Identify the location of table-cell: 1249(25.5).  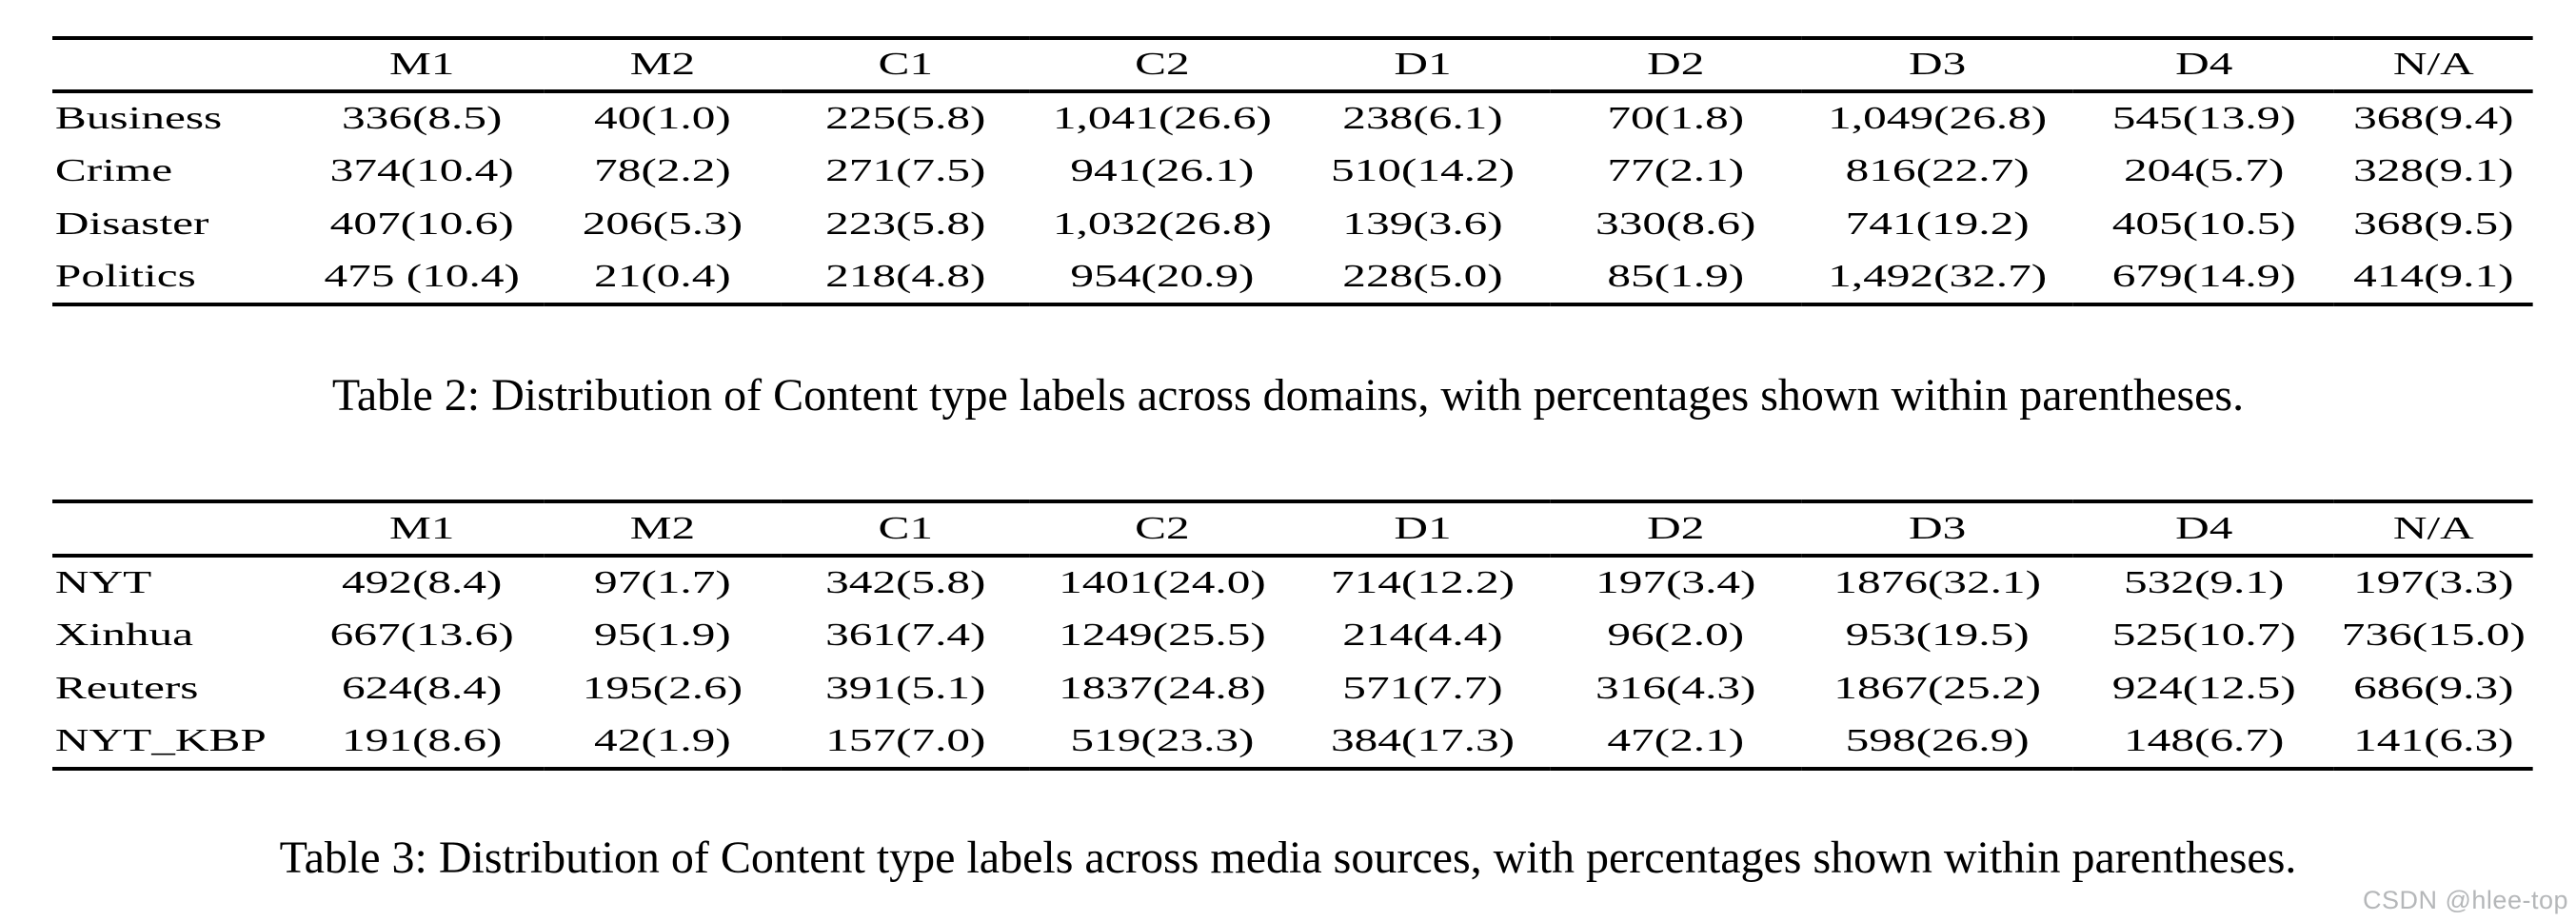
(1162, 635).